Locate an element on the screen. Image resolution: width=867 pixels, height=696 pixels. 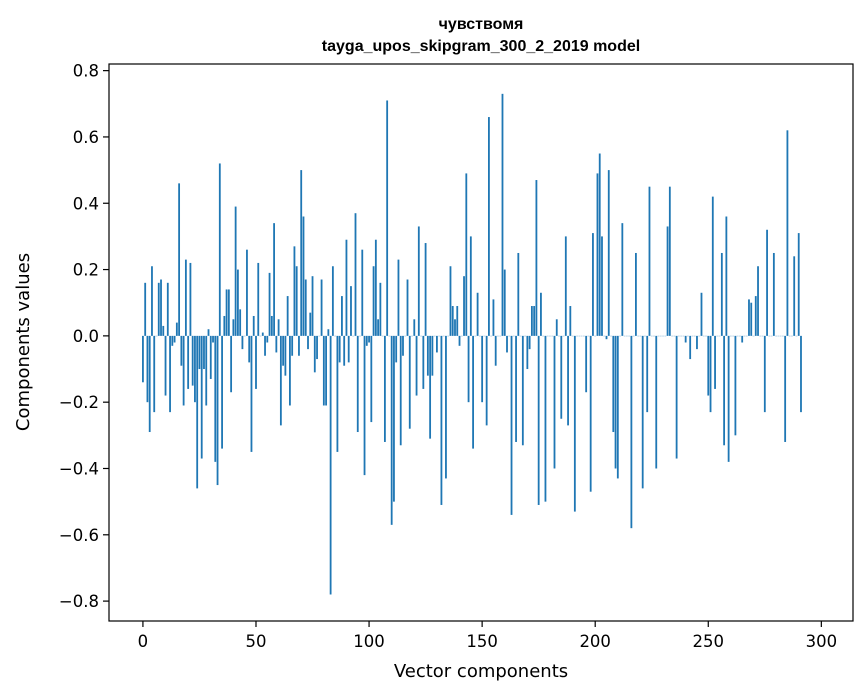
x-tick-label: 0 is located at coordinates (143, 641).